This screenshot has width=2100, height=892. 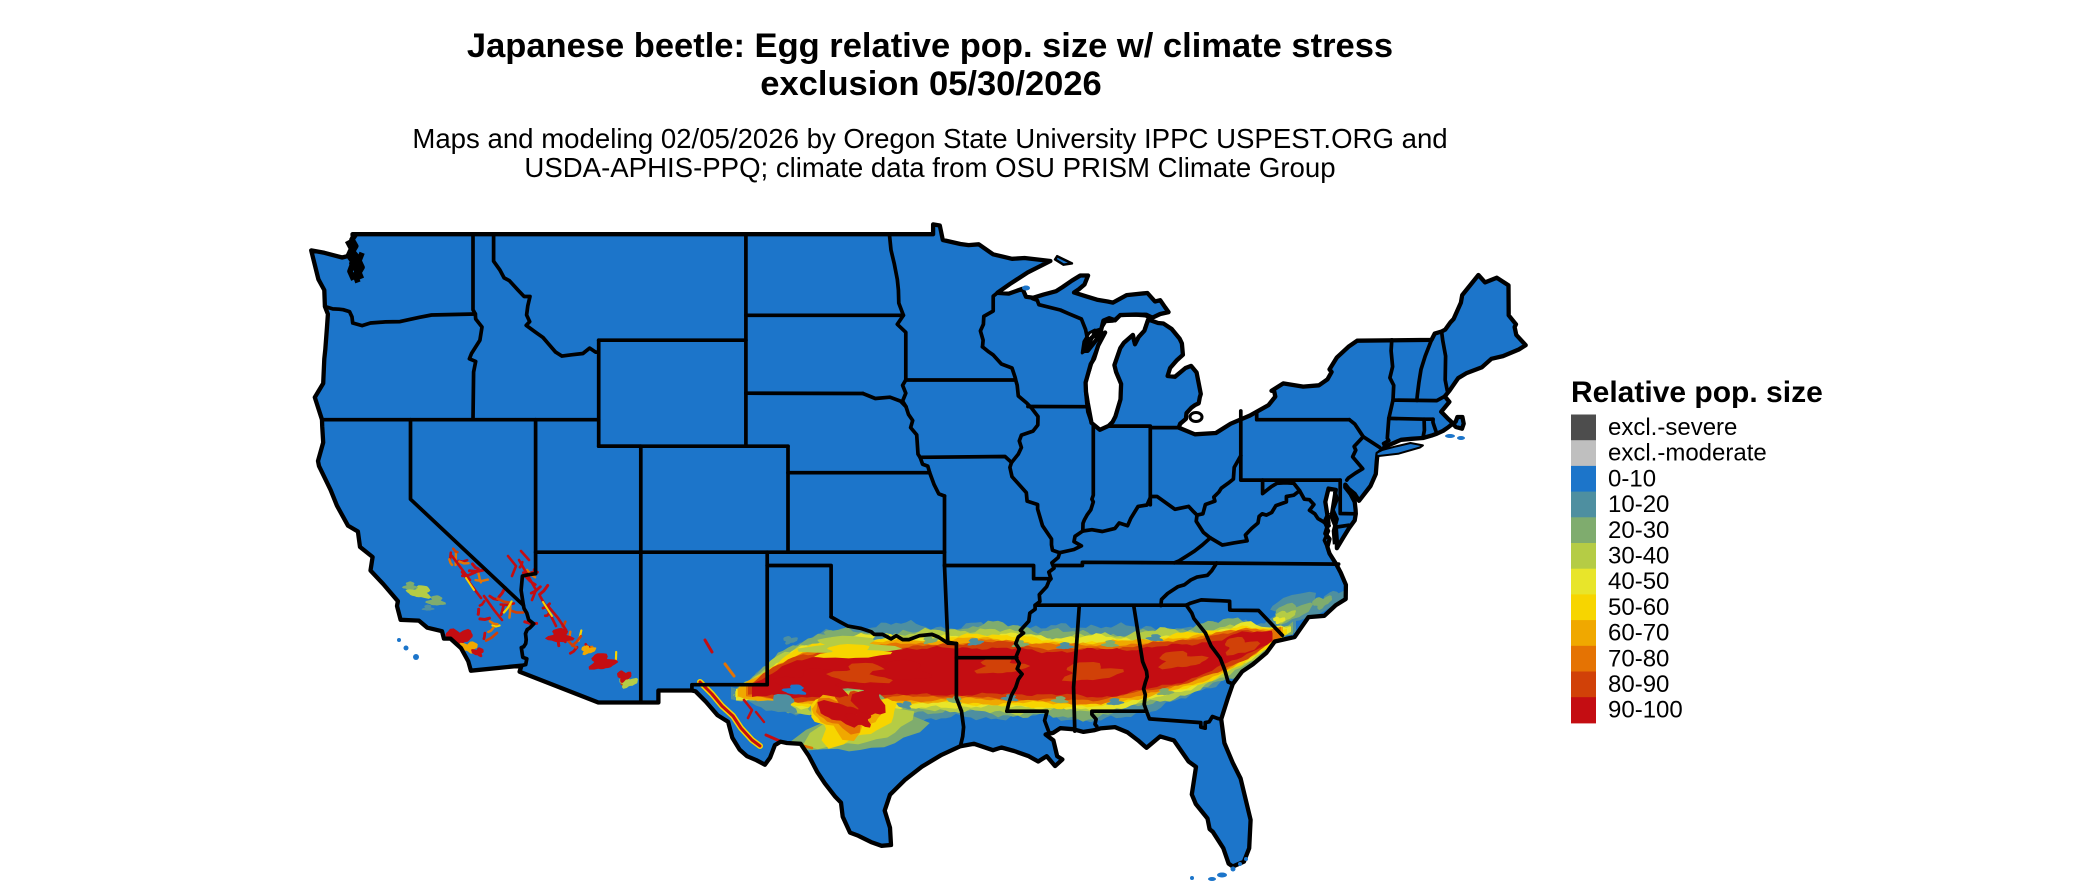 What do you see at coordinates (1638, 633) in the screenshot?
I see `svg-text: 60-70` at bounding box center [1638, 633].